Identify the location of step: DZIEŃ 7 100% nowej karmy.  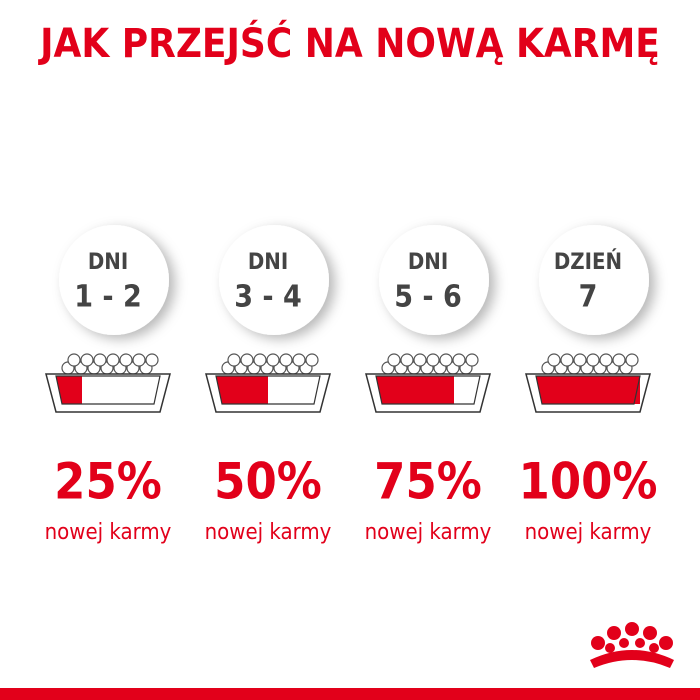
(588, 385).